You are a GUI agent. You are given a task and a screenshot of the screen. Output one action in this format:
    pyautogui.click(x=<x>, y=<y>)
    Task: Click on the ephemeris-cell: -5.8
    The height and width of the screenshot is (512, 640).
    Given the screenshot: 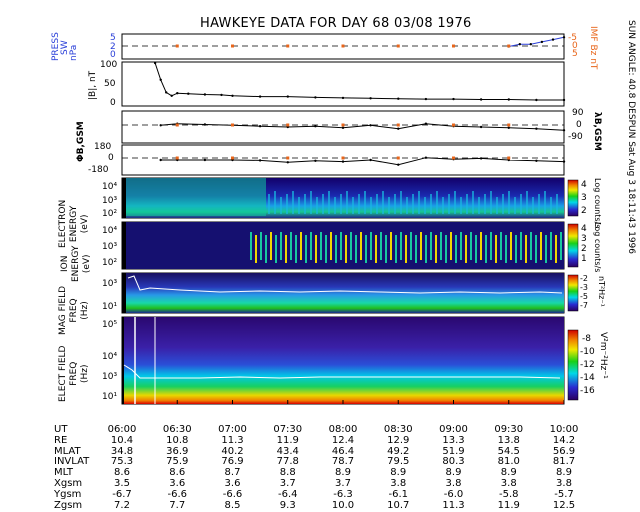 What is the action you would take?
    pyautogui.click(x=508, y=494)
    